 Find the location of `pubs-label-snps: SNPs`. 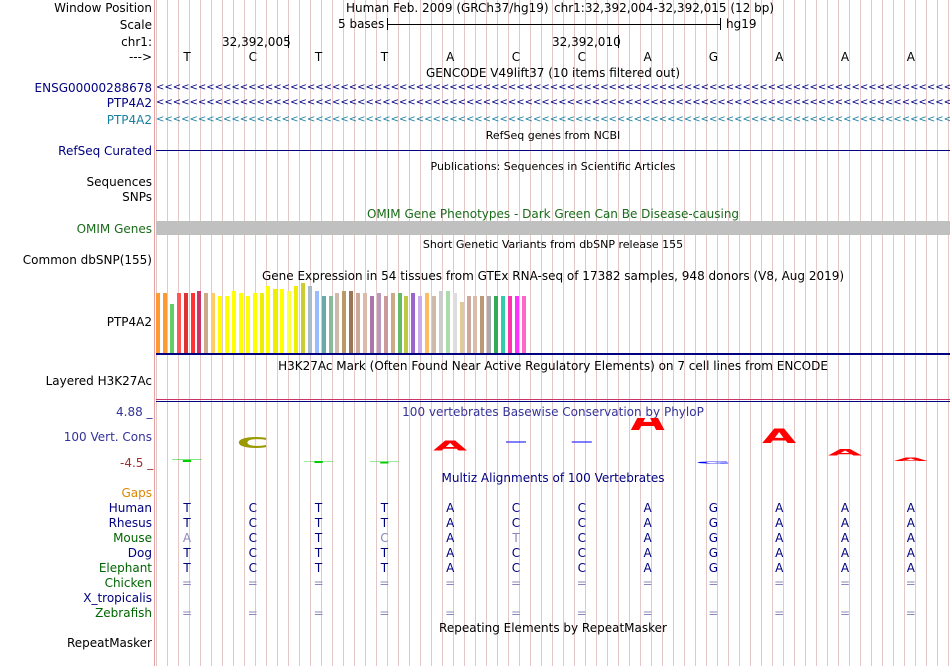

pubs-label-snps: SNPs is located at coordinates (137, 197).